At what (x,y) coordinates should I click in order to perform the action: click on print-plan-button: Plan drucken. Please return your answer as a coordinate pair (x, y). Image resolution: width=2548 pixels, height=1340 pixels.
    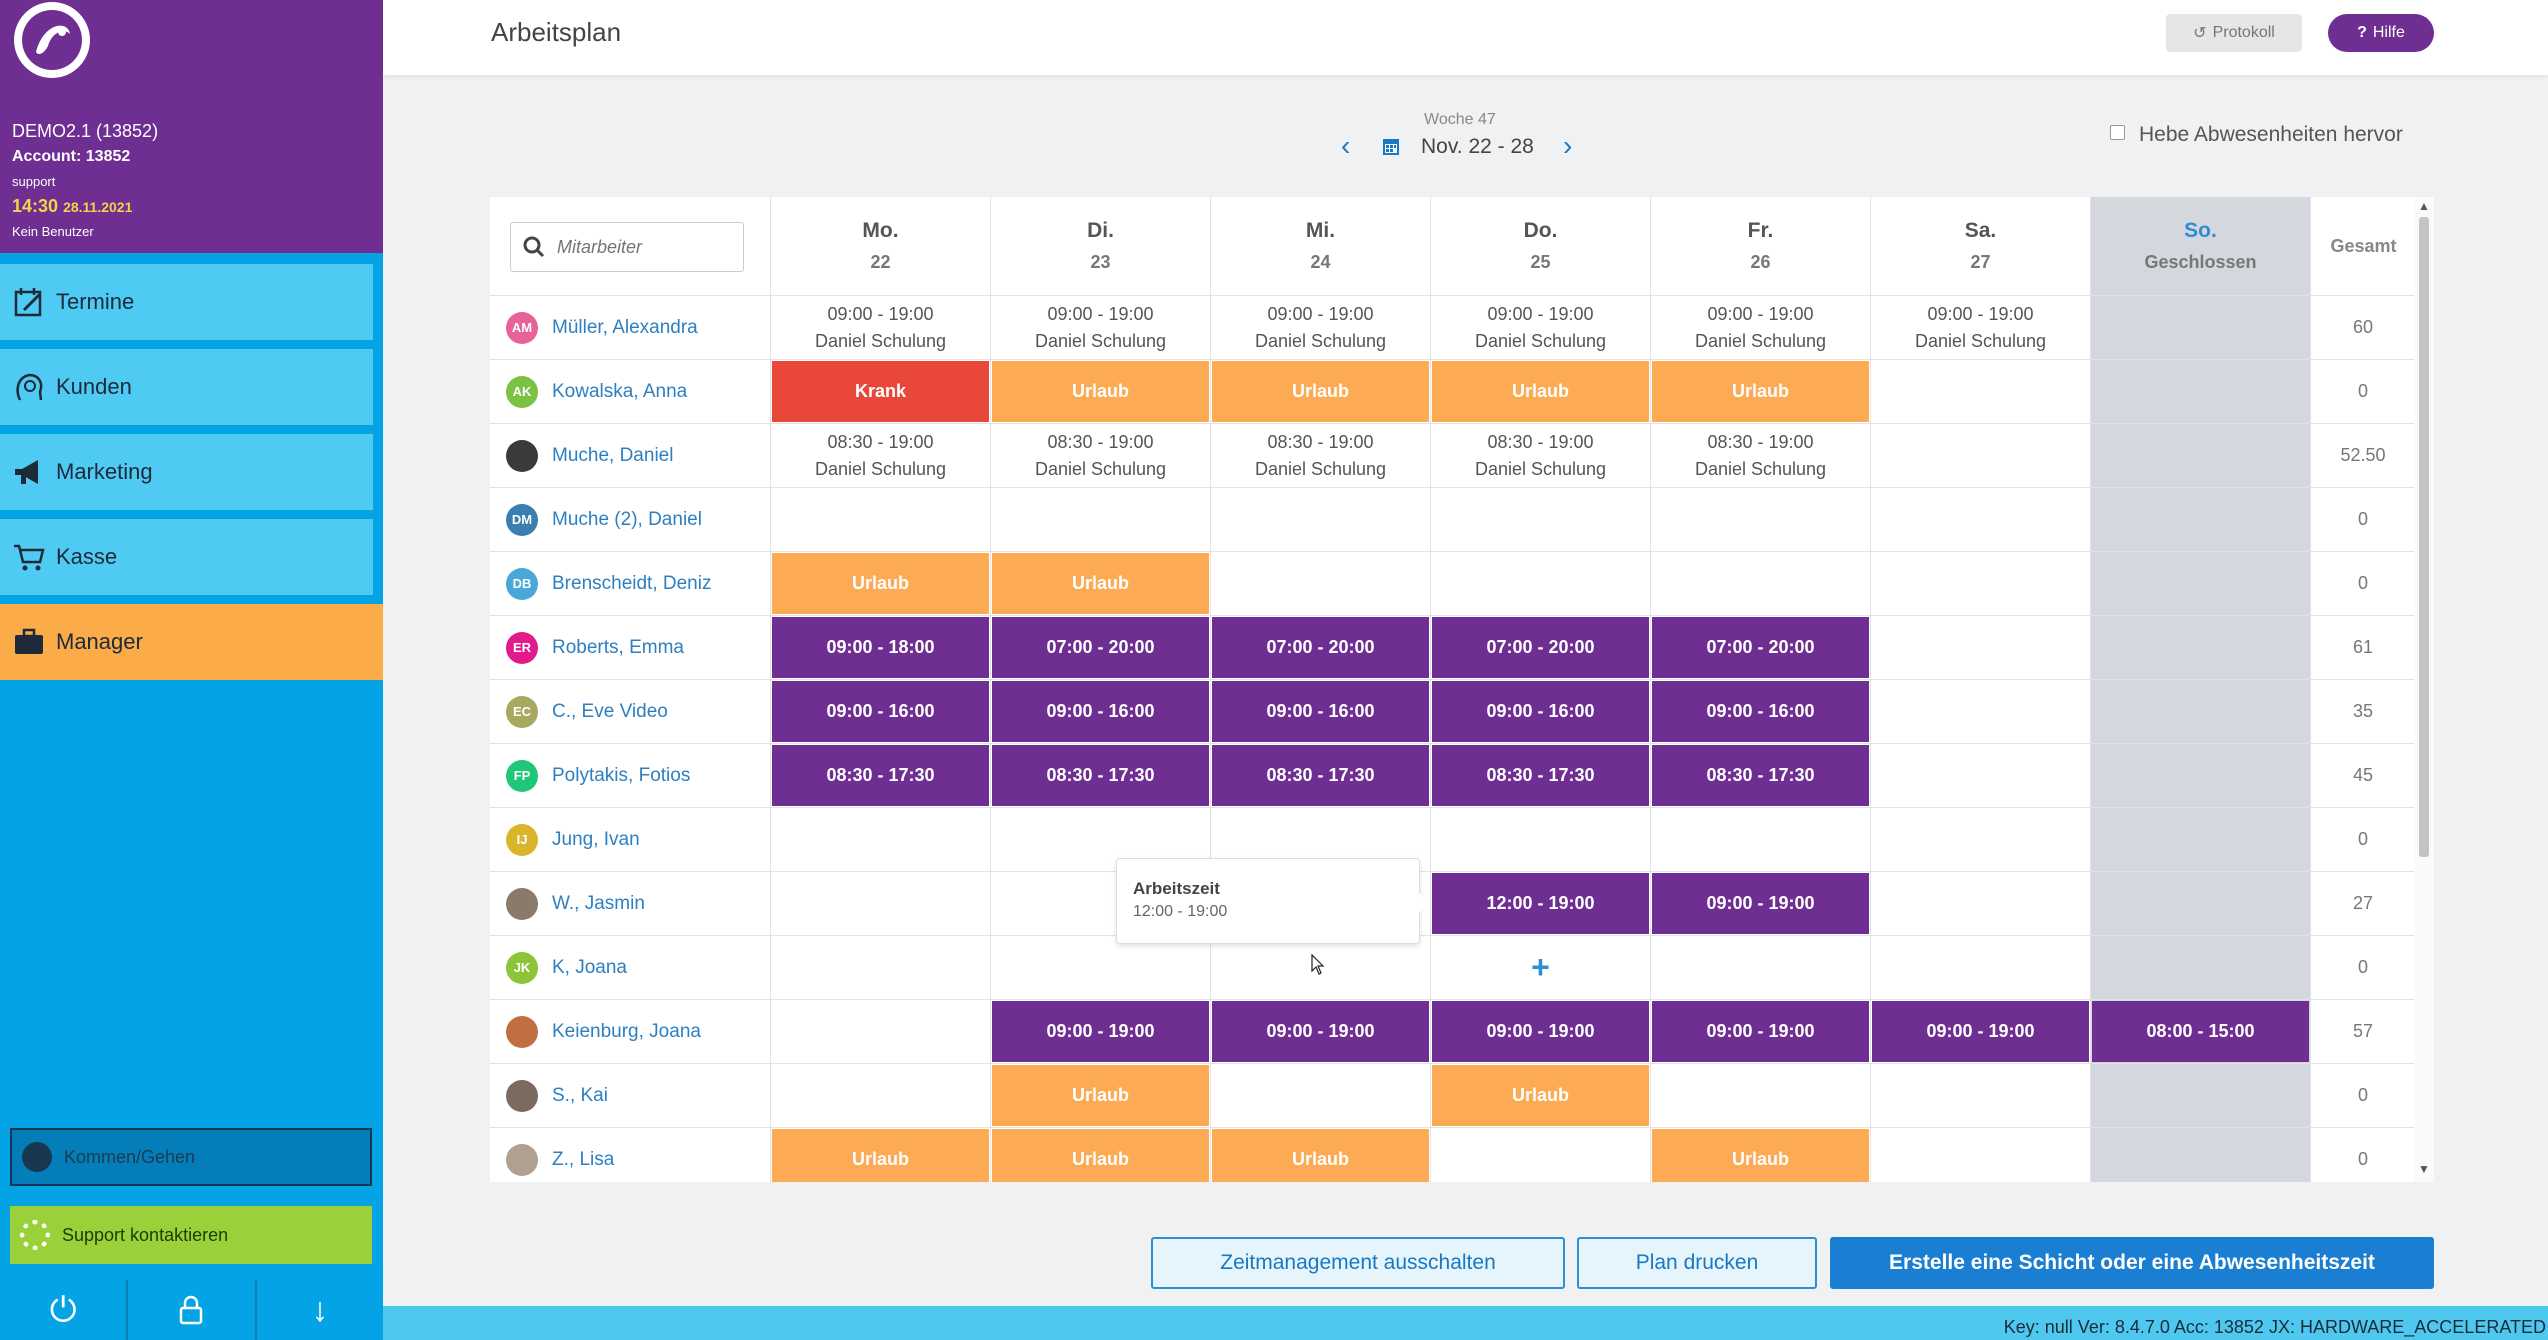
    Looking at the image, I should click on (1697, 1263).